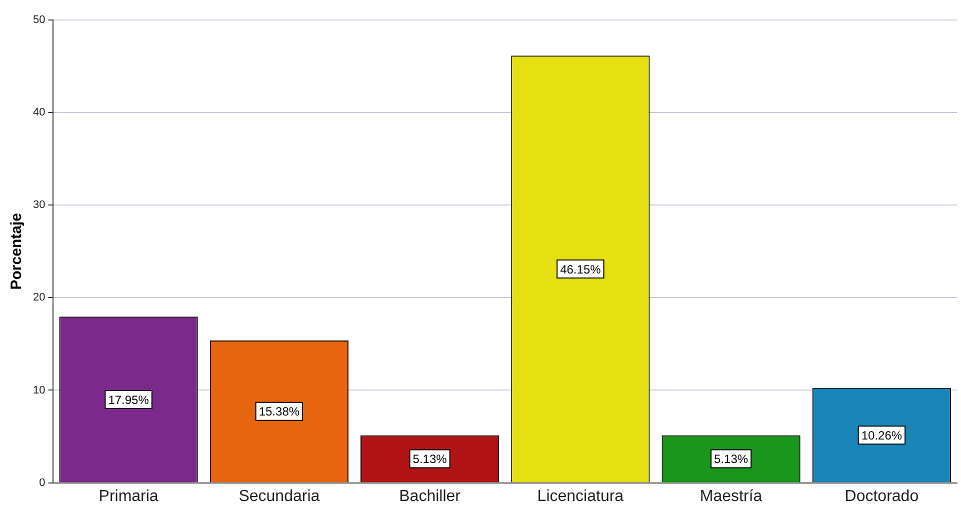  Describe the element at coordinates (881, 435) in the screenshot. I see `data-label: 10.26%` at that location.